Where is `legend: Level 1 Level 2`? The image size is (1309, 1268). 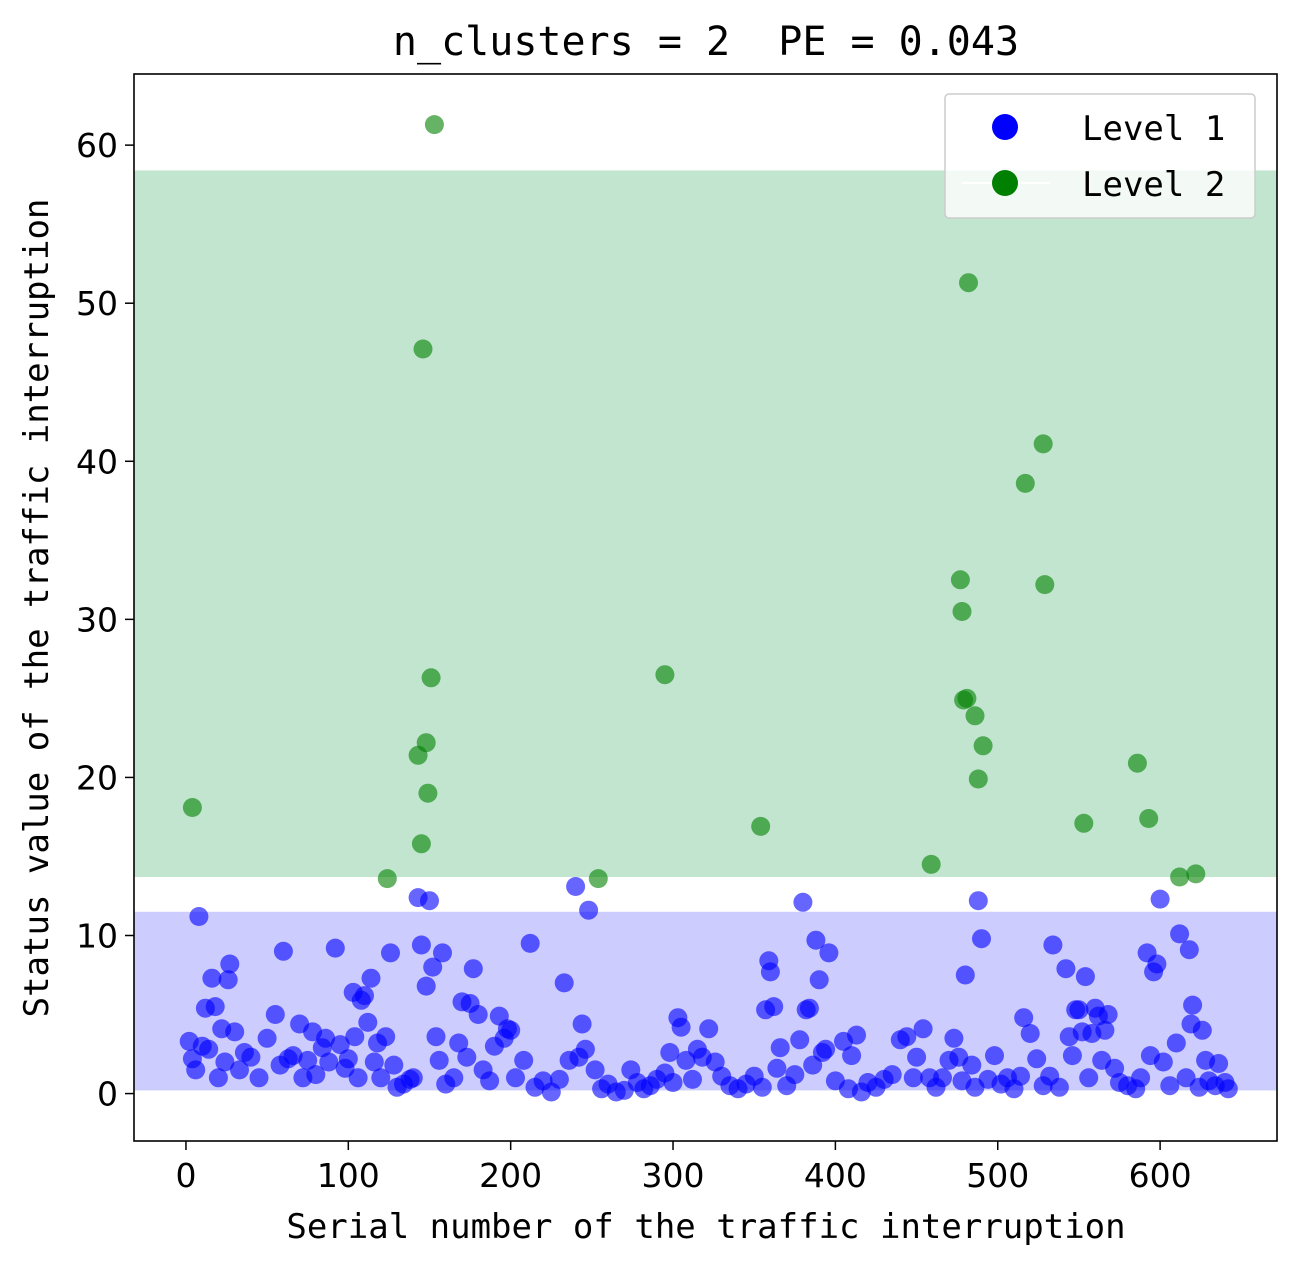
legend: Level 1 Level 2 is located at coordinates (1100, 156).